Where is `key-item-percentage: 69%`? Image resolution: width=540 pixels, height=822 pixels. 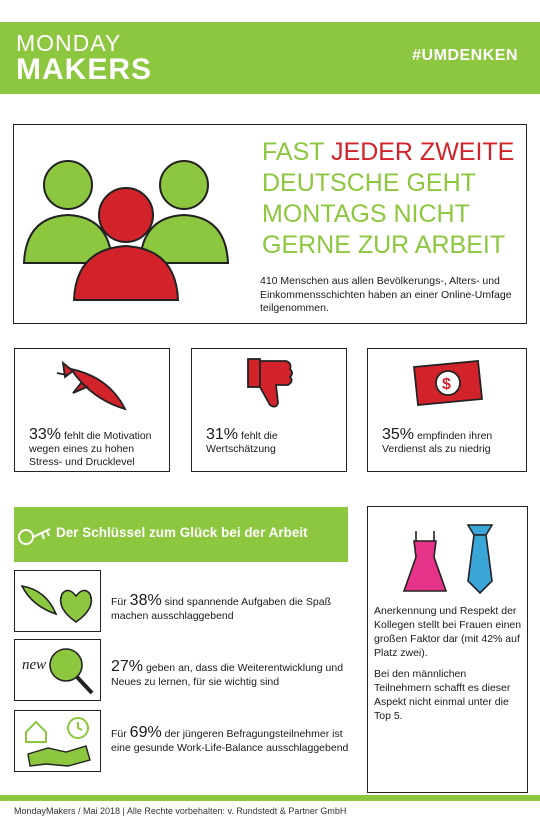
key-item-percentage: 69% is located at coordinates (145, 732).